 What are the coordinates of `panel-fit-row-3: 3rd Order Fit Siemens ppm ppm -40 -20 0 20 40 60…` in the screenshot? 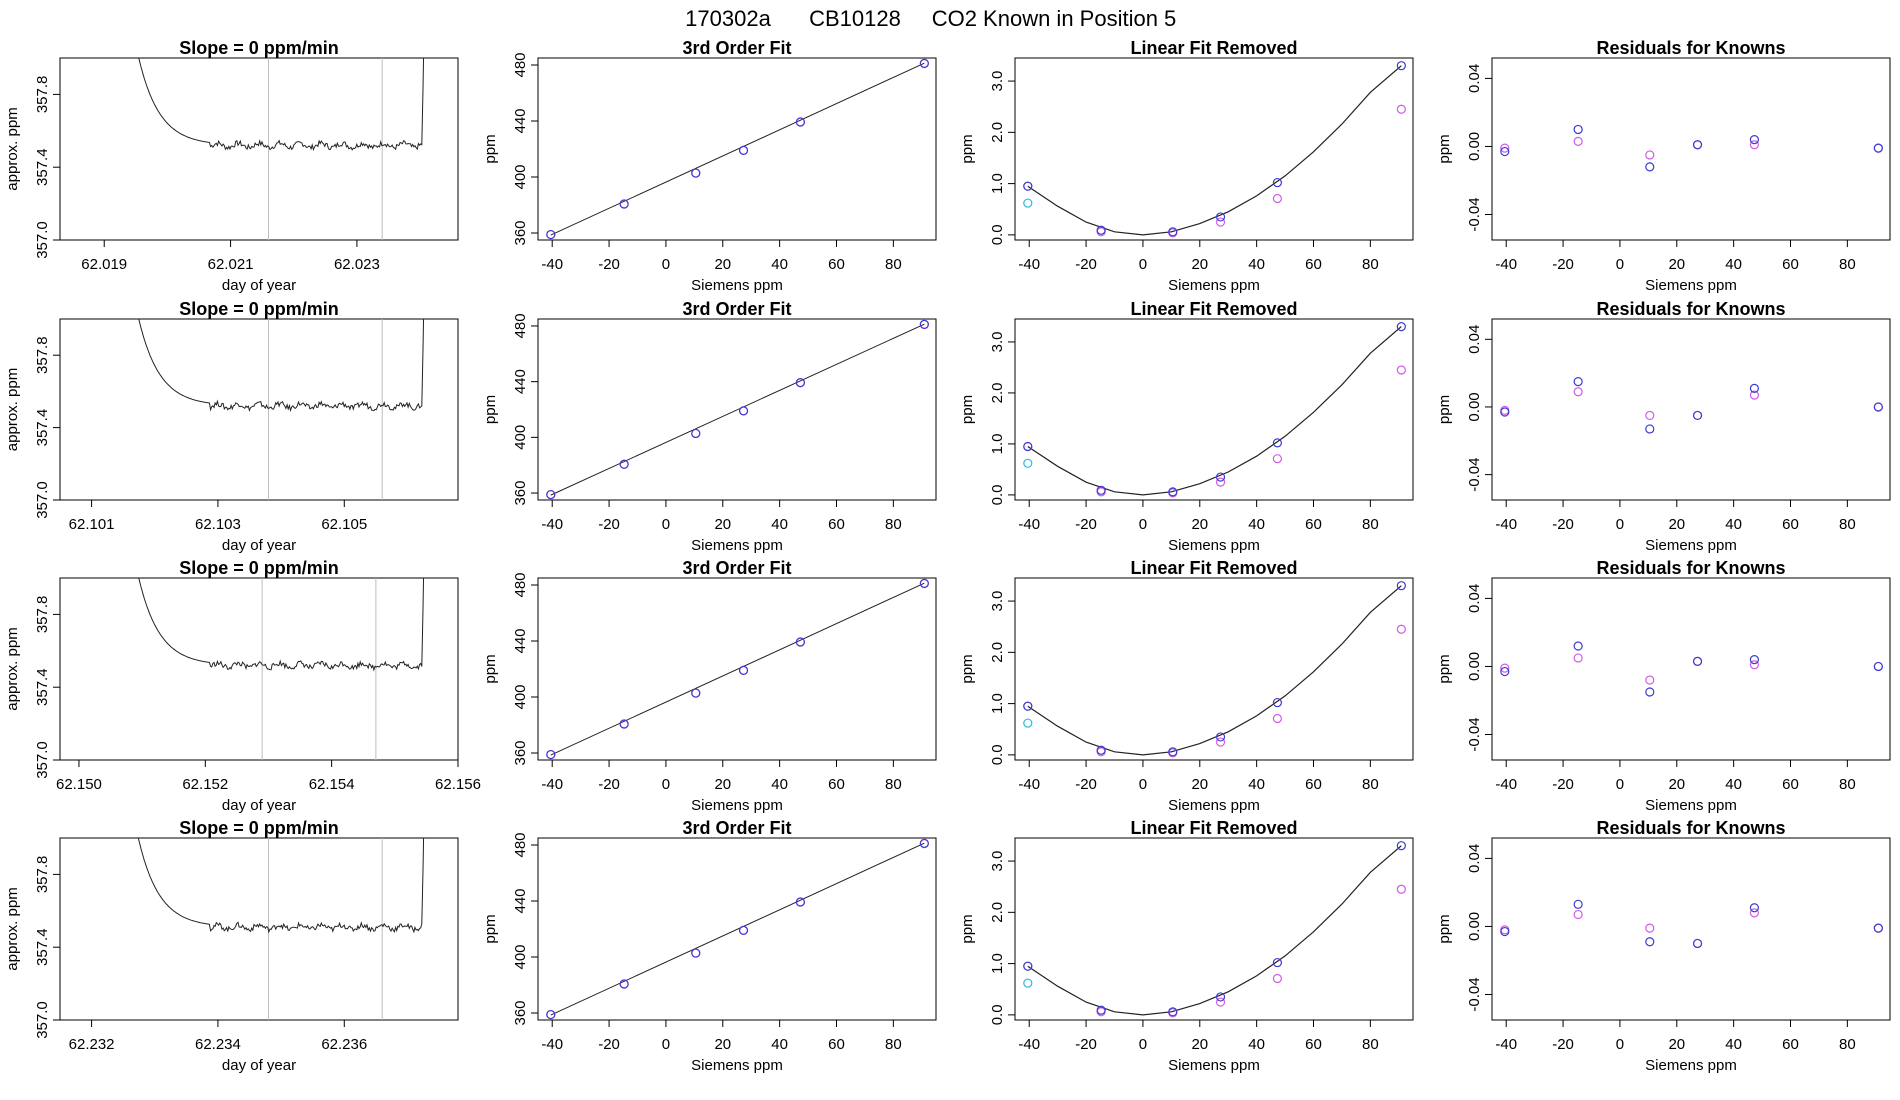 It's located at (709, 686).